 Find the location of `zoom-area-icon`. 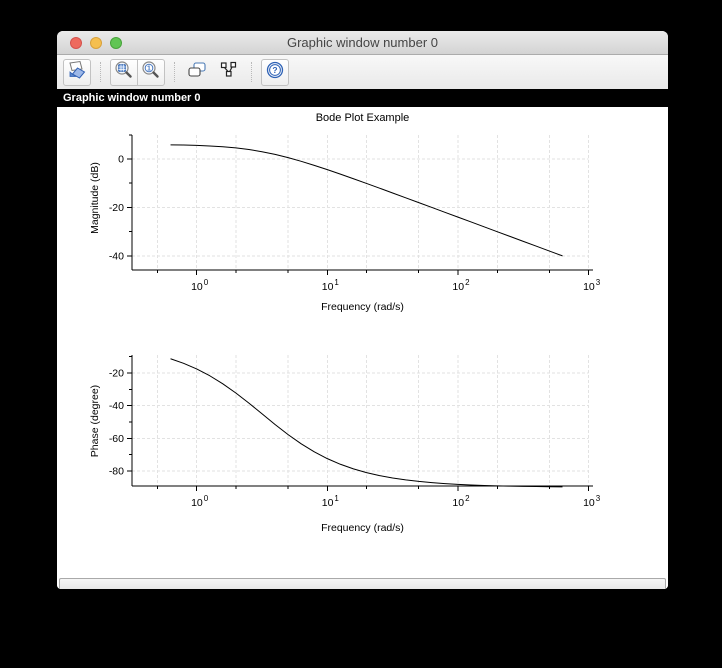

zoom-area-icon is located at coordinates (124, 72).